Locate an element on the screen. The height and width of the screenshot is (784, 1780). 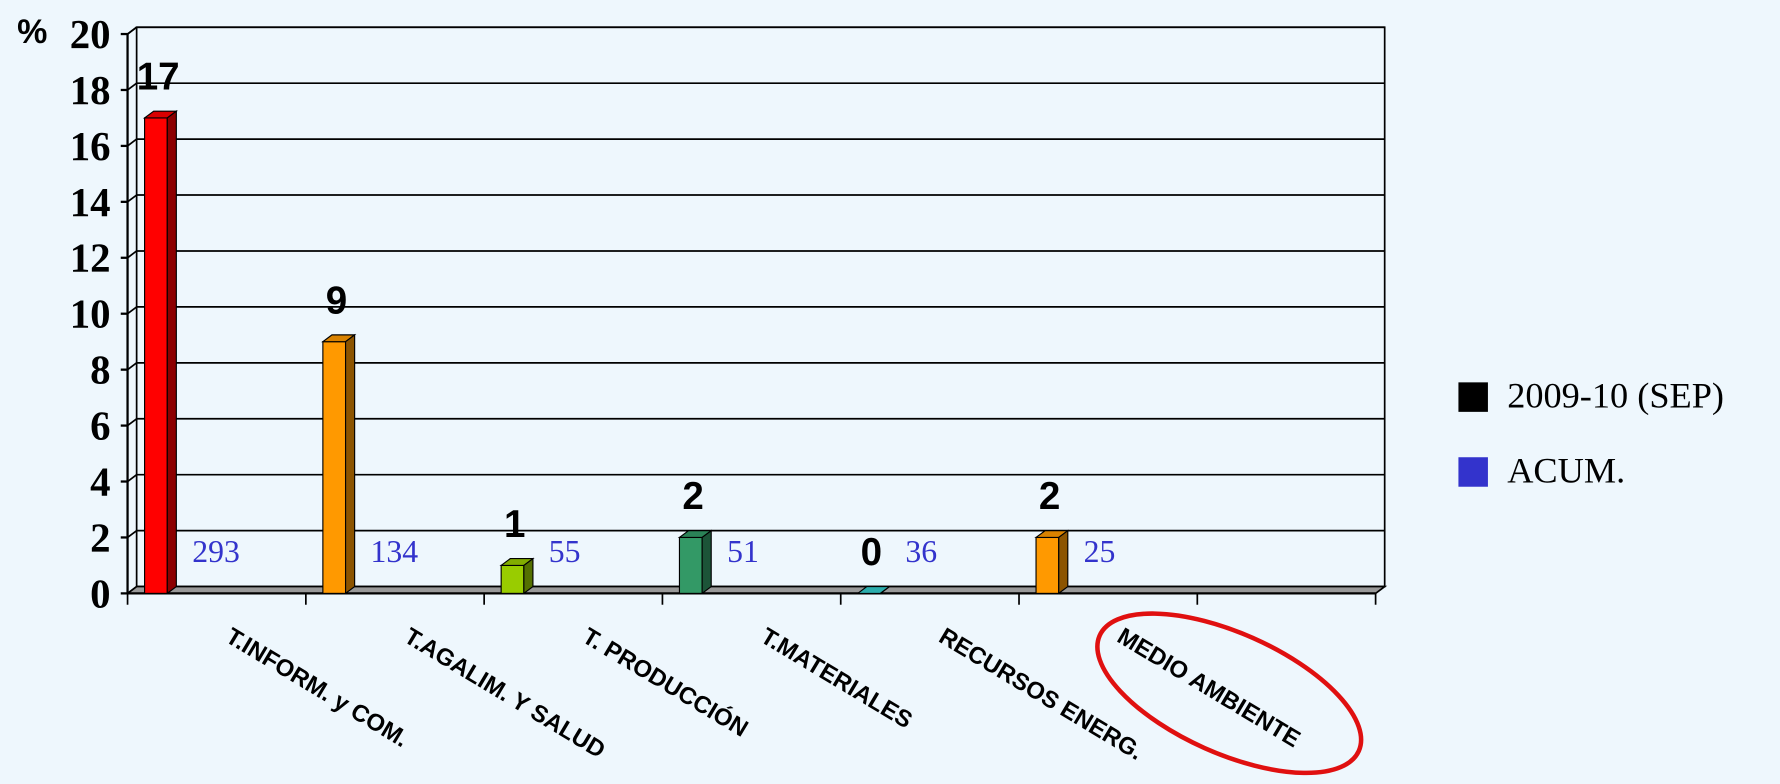
y-tick-label: 6 is located at coordinates (100, 425).